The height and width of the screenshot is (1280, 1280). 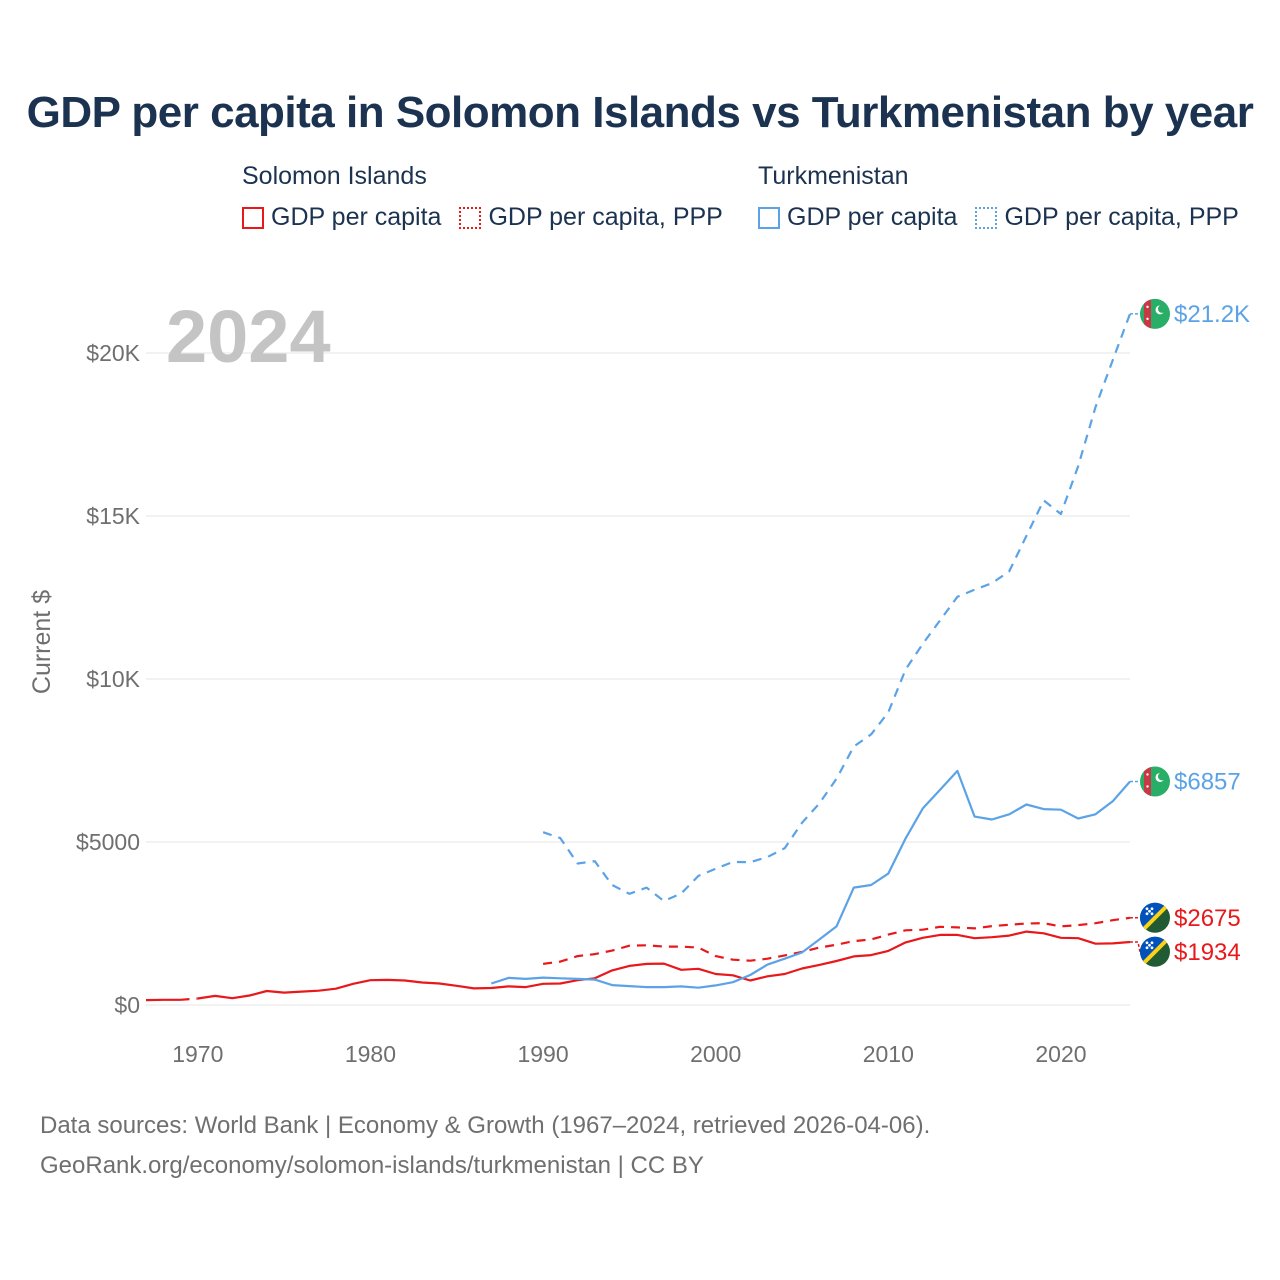 I want to click on legend-item-turkmenistan-gdp: GDP per capita, so click(x=857, y=217).